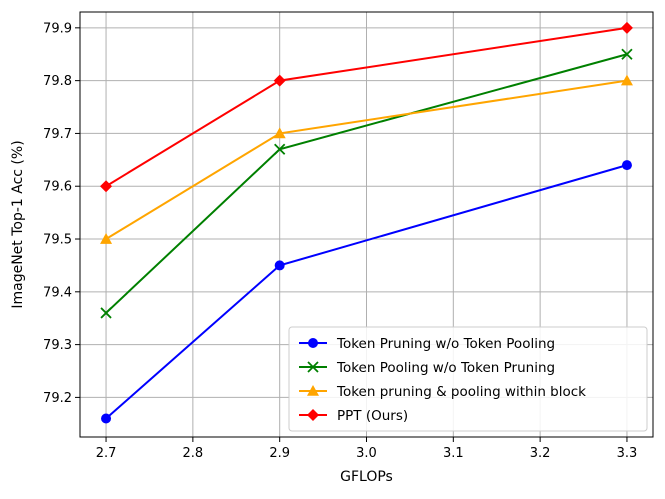 This screenshot has width=665, height=499. Describe the element at coordinates (57, 240) in the screenshot. I see `y-tick-label: 79.5` at that location.